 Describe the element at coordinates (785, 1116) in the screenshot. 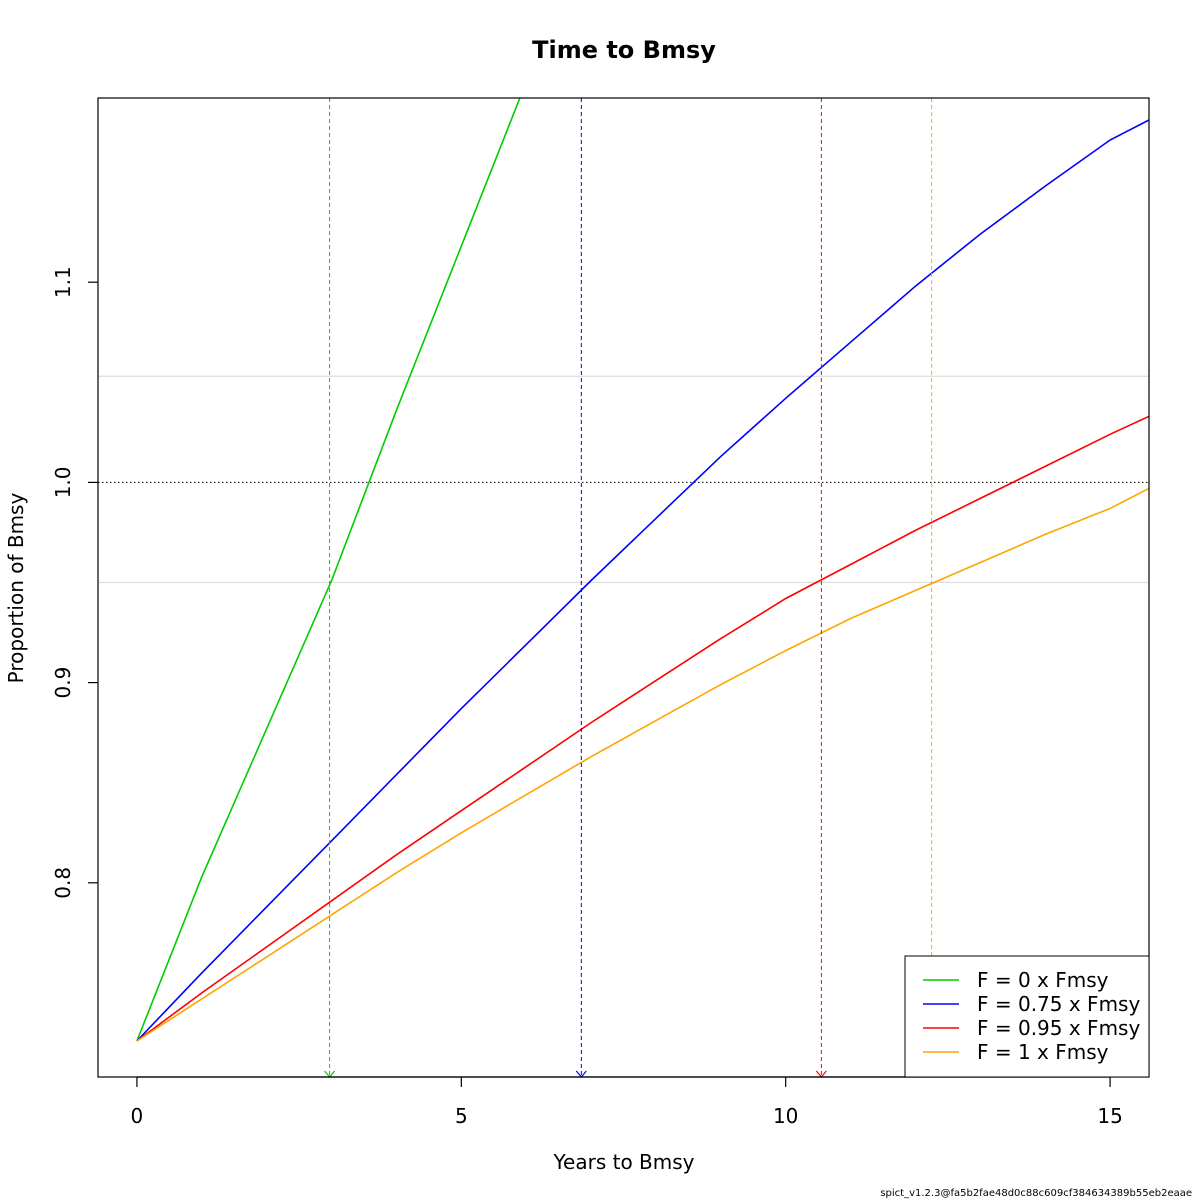

I see `x-tick-label-2: 10` at that location.